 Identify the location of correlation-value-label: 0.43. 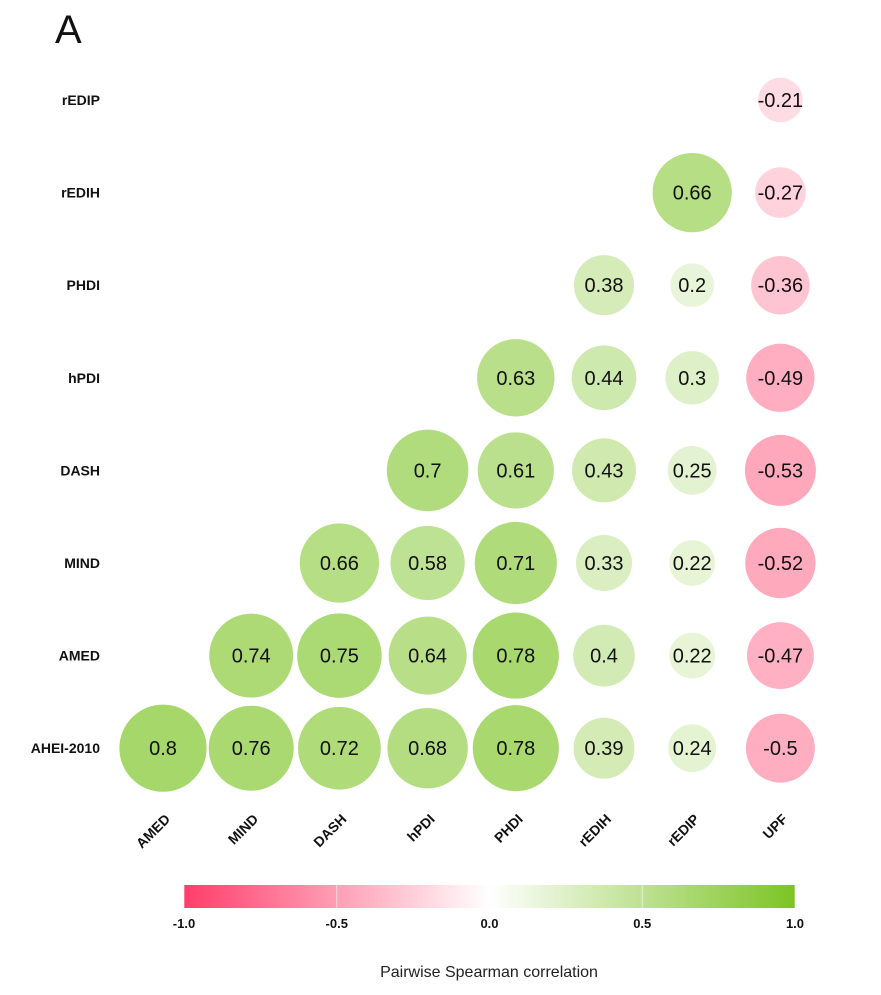
(604, 471).